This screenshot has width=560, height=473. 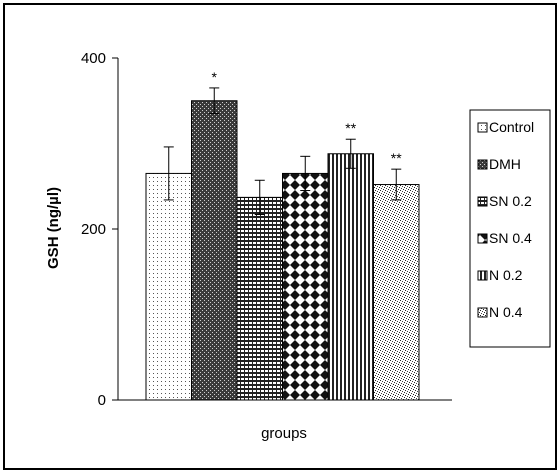 I want to click on y-tick-label: 200, so click(x=93, y=229).